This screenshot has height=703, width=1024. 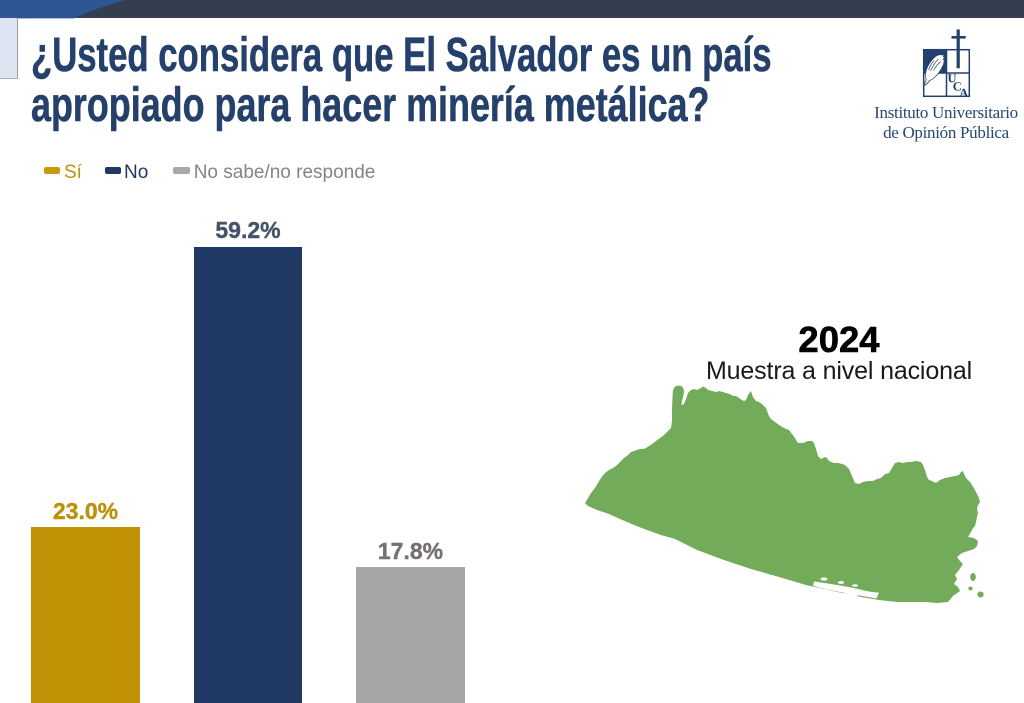 What do you see at coordinates (951, 78) in the screenshot?
I see `svg-text: U` at bounding box center [951, 78].